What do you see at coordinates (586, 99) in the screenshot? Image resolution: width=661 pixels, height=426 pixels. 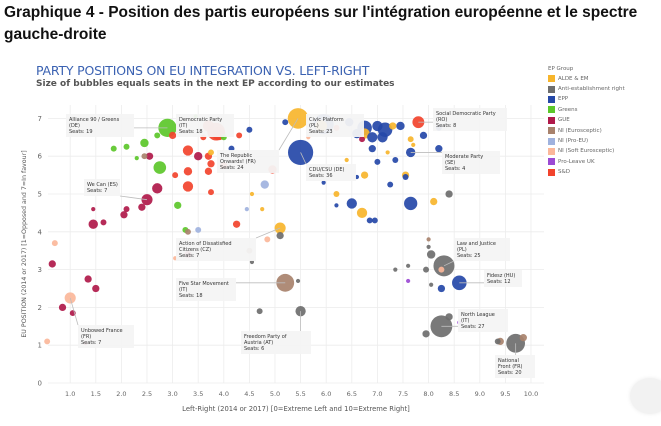 I see `legend-item: EPP` at bounding box center [586, 99].